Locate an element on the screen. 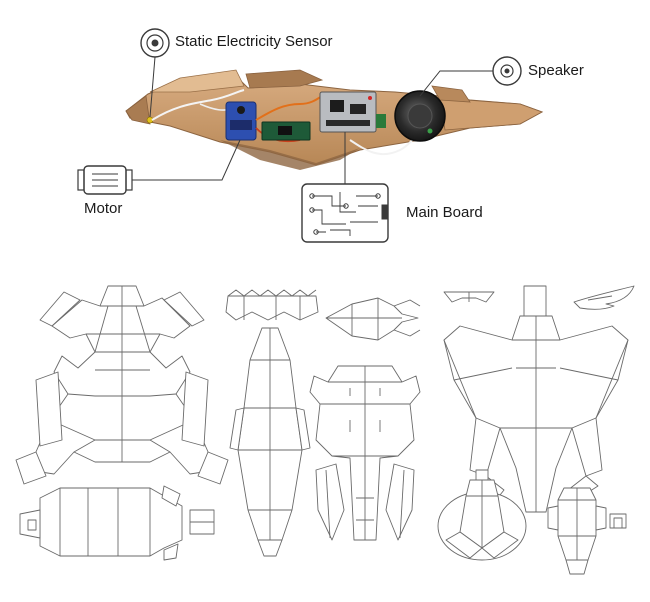 This screenshot has width=650, height=602. motor-label: Motor is located at coordinates (103, 208).